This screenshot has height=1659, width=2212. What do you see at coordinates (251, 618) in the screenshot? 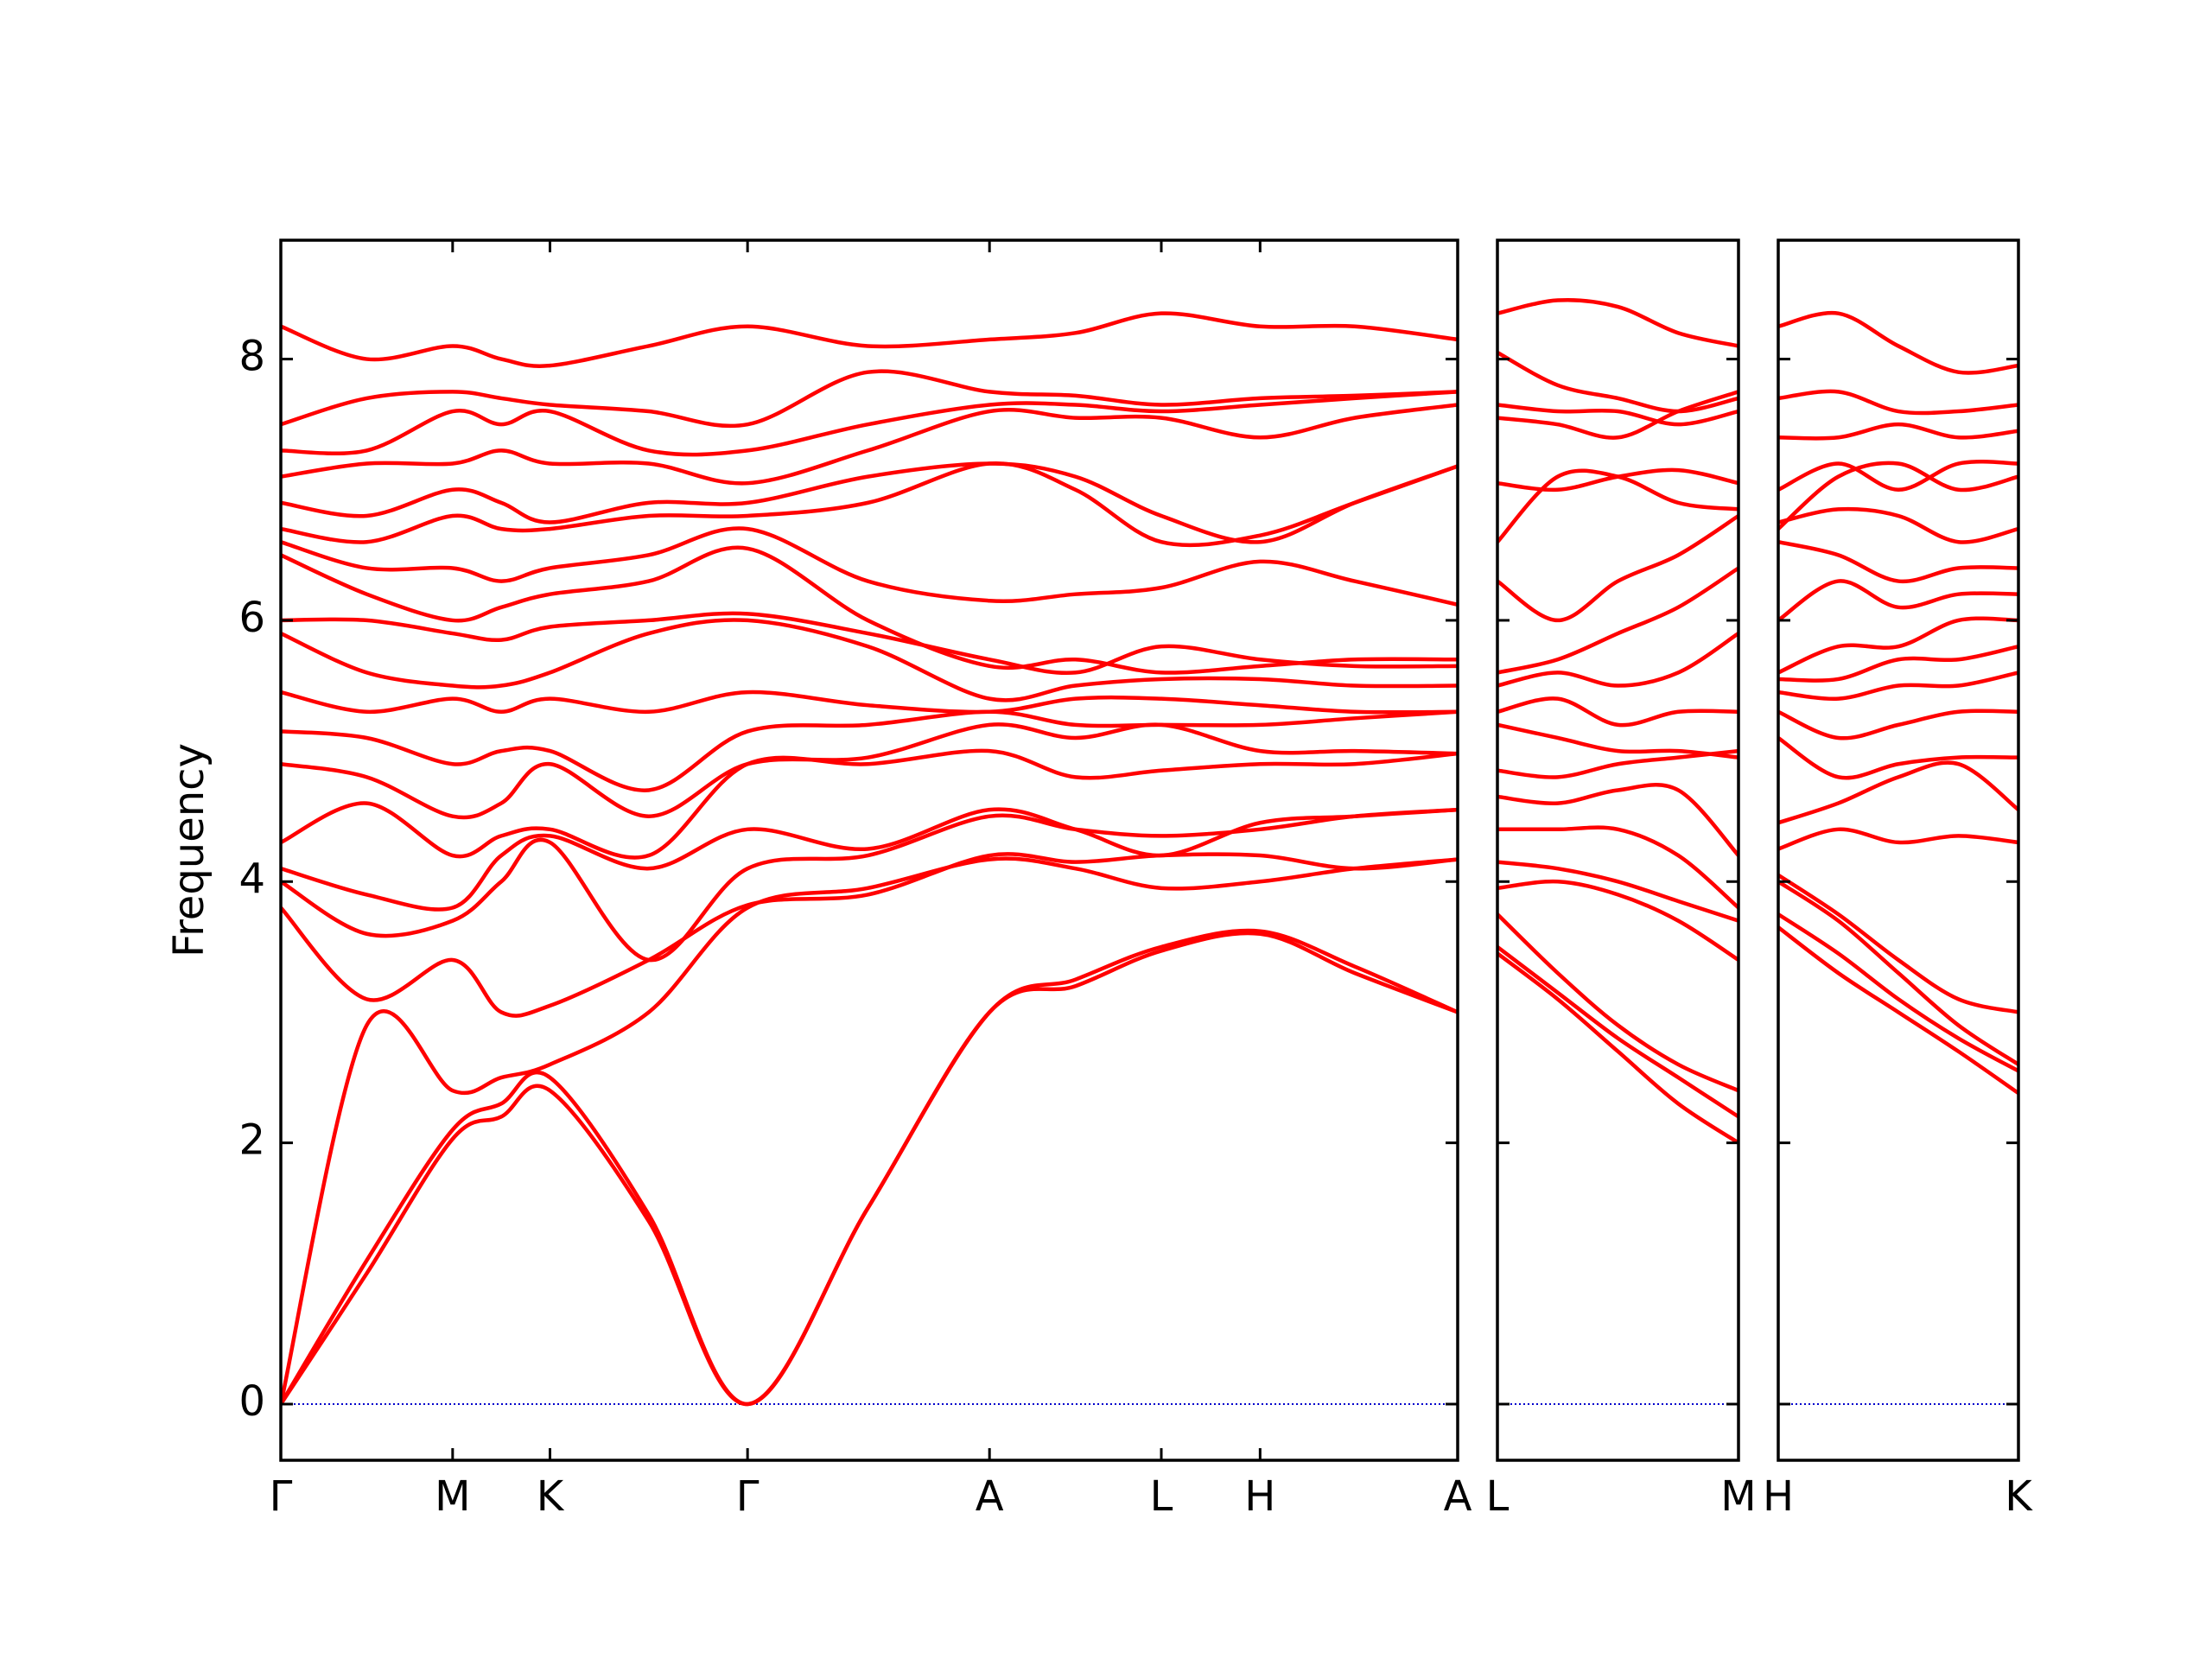
I see `y-tick-label: 6` at bounding box center [251, 618].